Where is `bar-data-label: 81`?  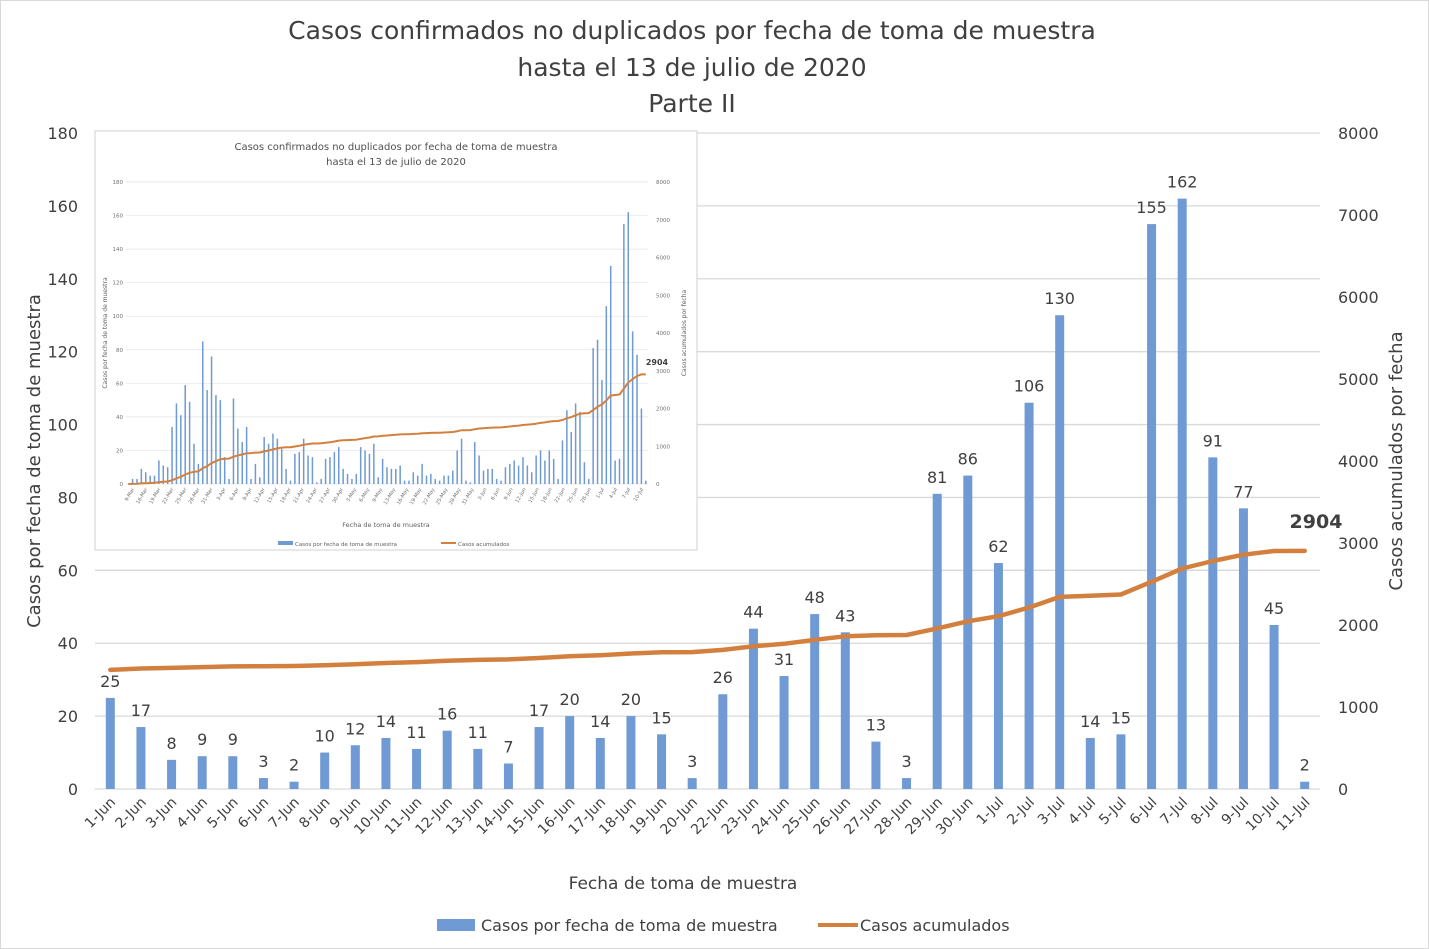 bar-data-label: 81 is located at coordinates (937, 477).